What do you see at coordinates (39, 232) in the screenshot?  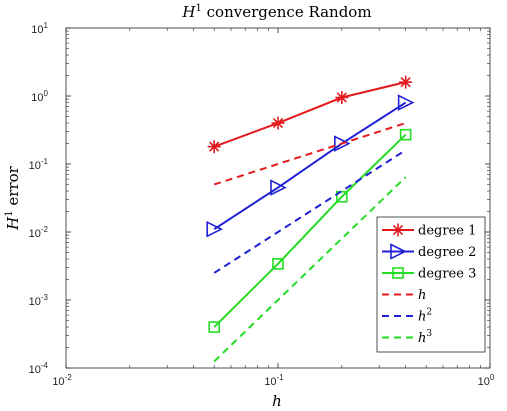 I see `y-tick-label: 10⁻²` at bounding box center [39, 232].